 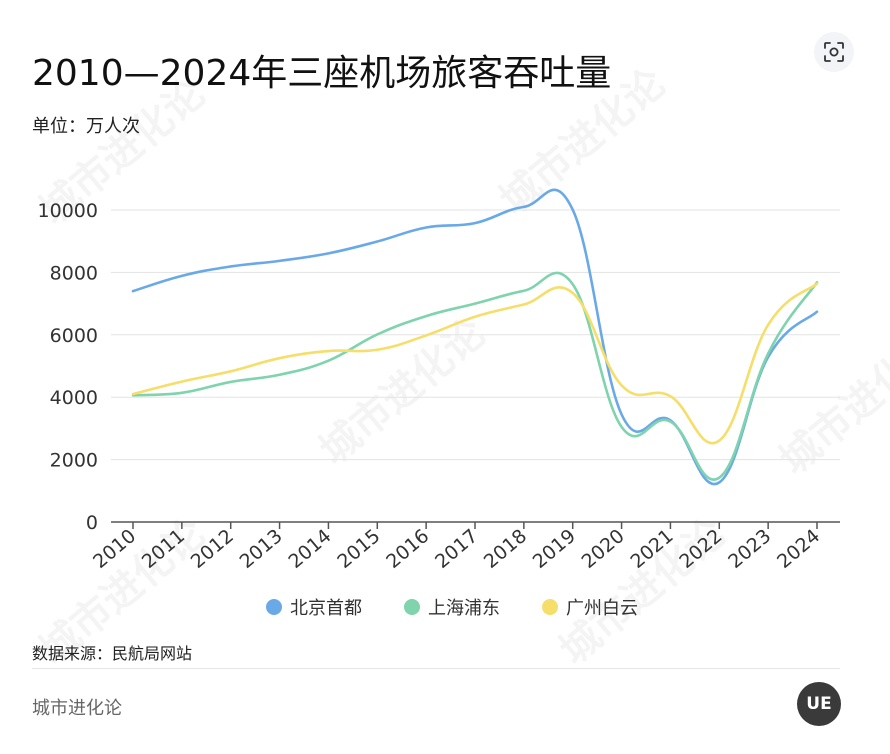 I want to click on y-tick-label: 0, so click(x=92, y=523).